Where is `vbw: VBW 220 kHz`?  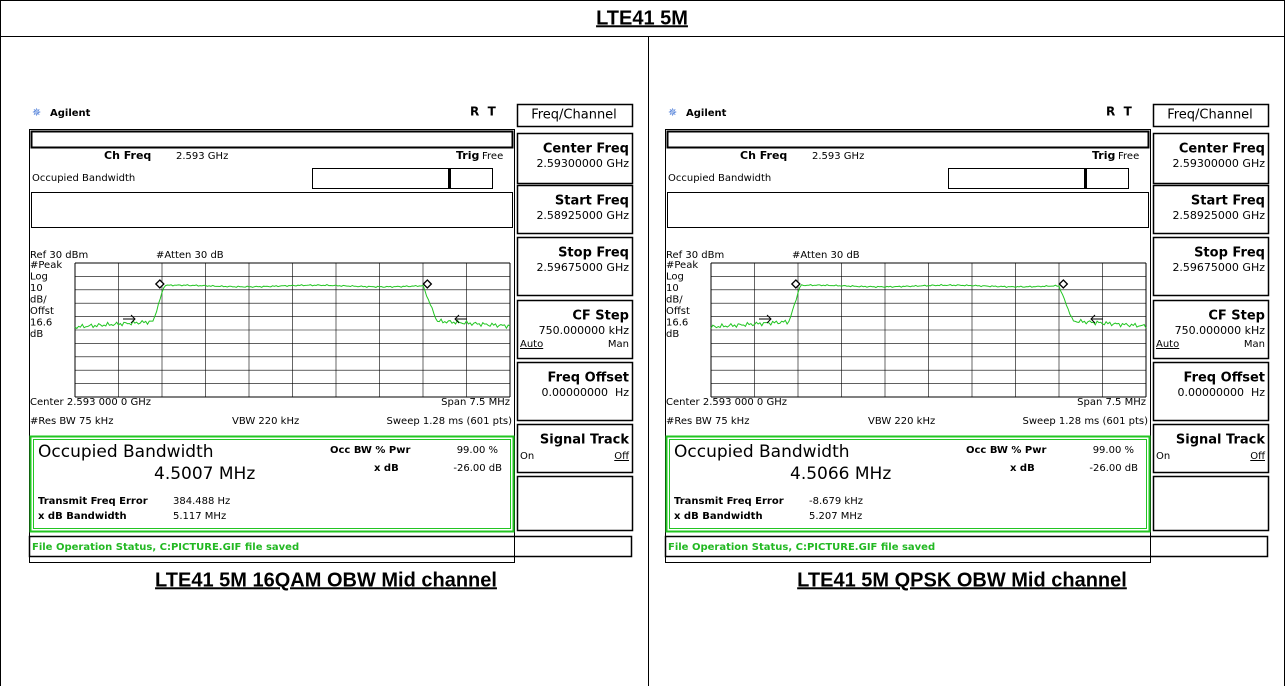
vbw: VBW 220 kHz is located at coordinates (265, 421).